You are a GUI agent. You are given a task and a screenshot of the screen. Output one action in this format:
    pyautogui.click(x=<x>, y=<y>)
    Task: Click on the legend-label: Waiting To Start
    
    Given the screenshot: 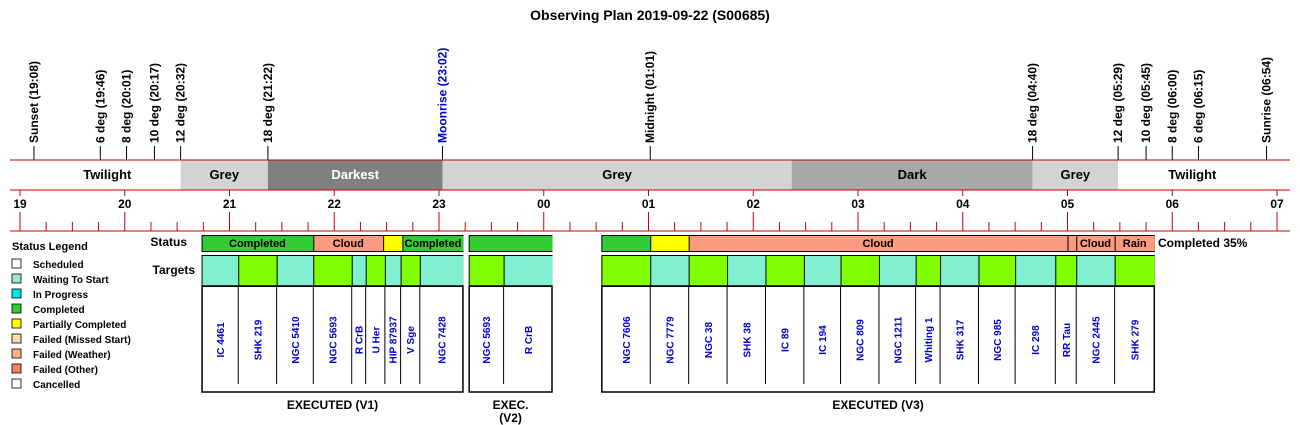 What is the action you would take?
    pyautogui.click(x=71, y=280)
    